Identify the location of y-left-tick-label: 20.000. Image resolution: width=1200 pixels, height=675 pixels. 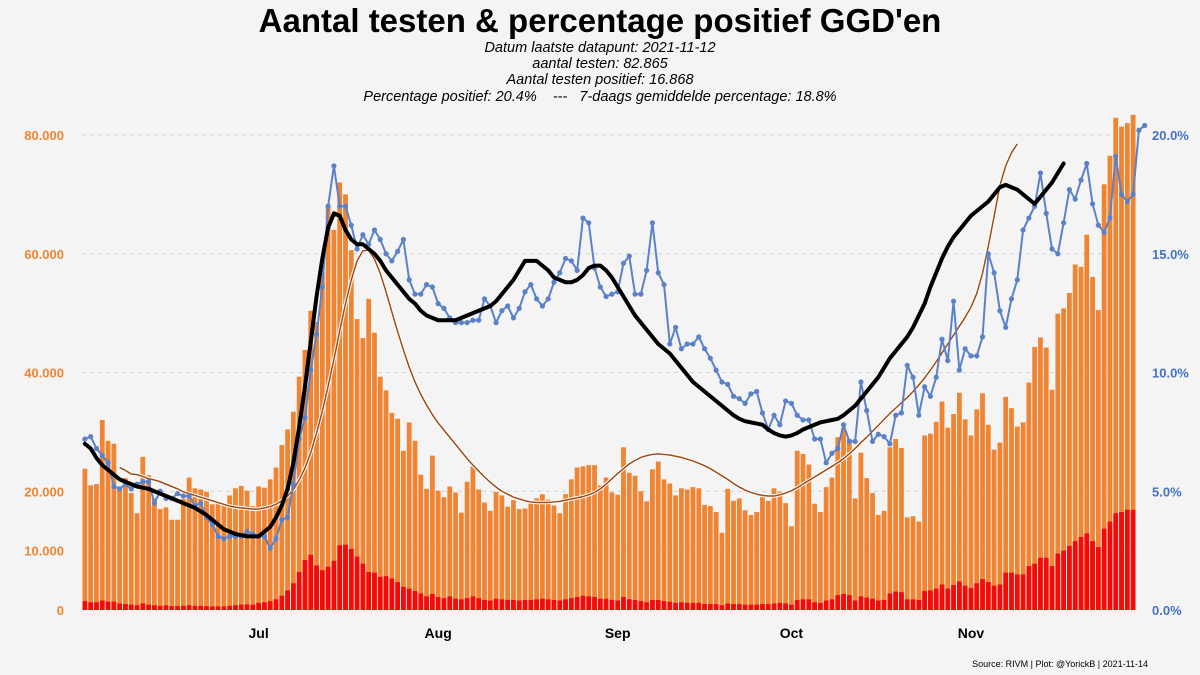
(44, 491).